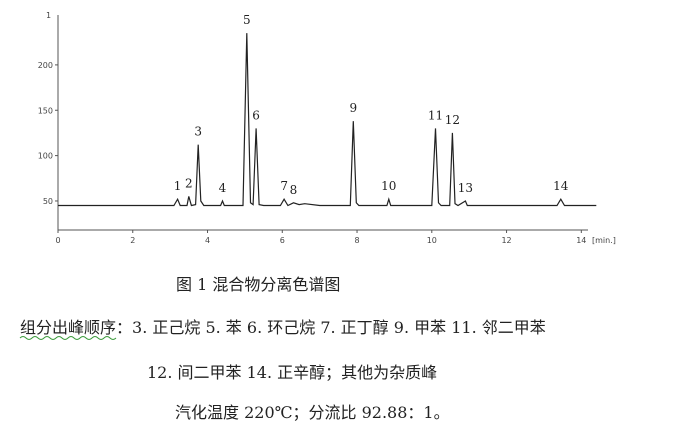 The height and width of the screenshot is (437, 686). What do you see at coordinates (189, 183) in the screenshot?
I see `peak-label: 2` at bounding box center [189, 183].